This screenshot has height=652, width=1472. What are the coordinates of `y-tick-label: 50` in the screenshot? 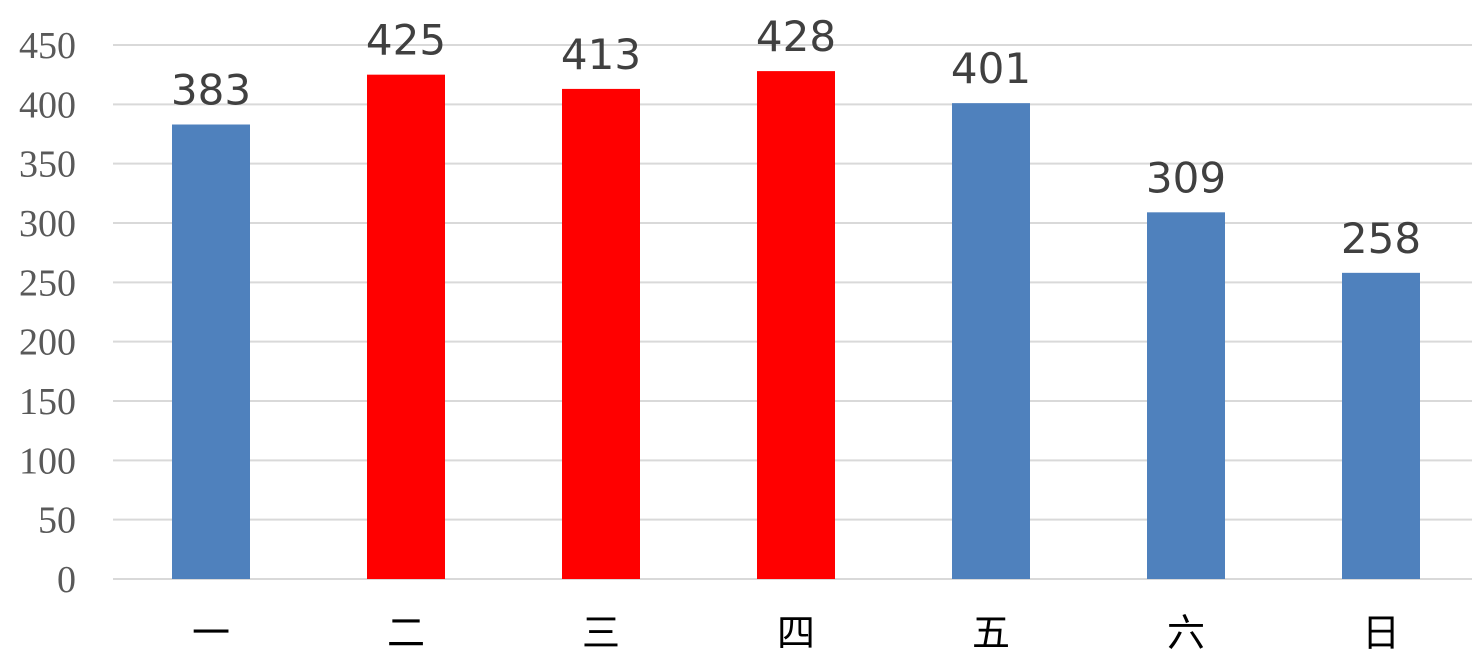 It's located at (57, 521).